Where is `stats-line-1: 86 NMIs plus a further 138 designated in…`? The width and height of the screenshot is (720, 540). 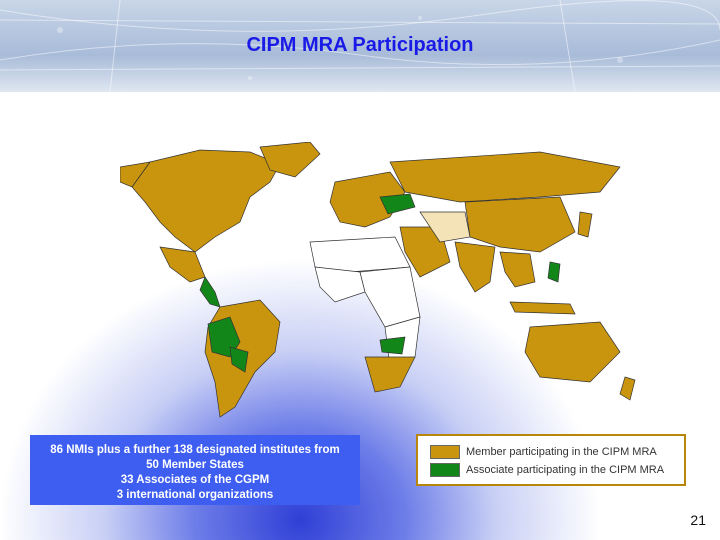
stats-line-1: 86 NMIs plus a further 138 designated in… is located at coordinates (195, 450).